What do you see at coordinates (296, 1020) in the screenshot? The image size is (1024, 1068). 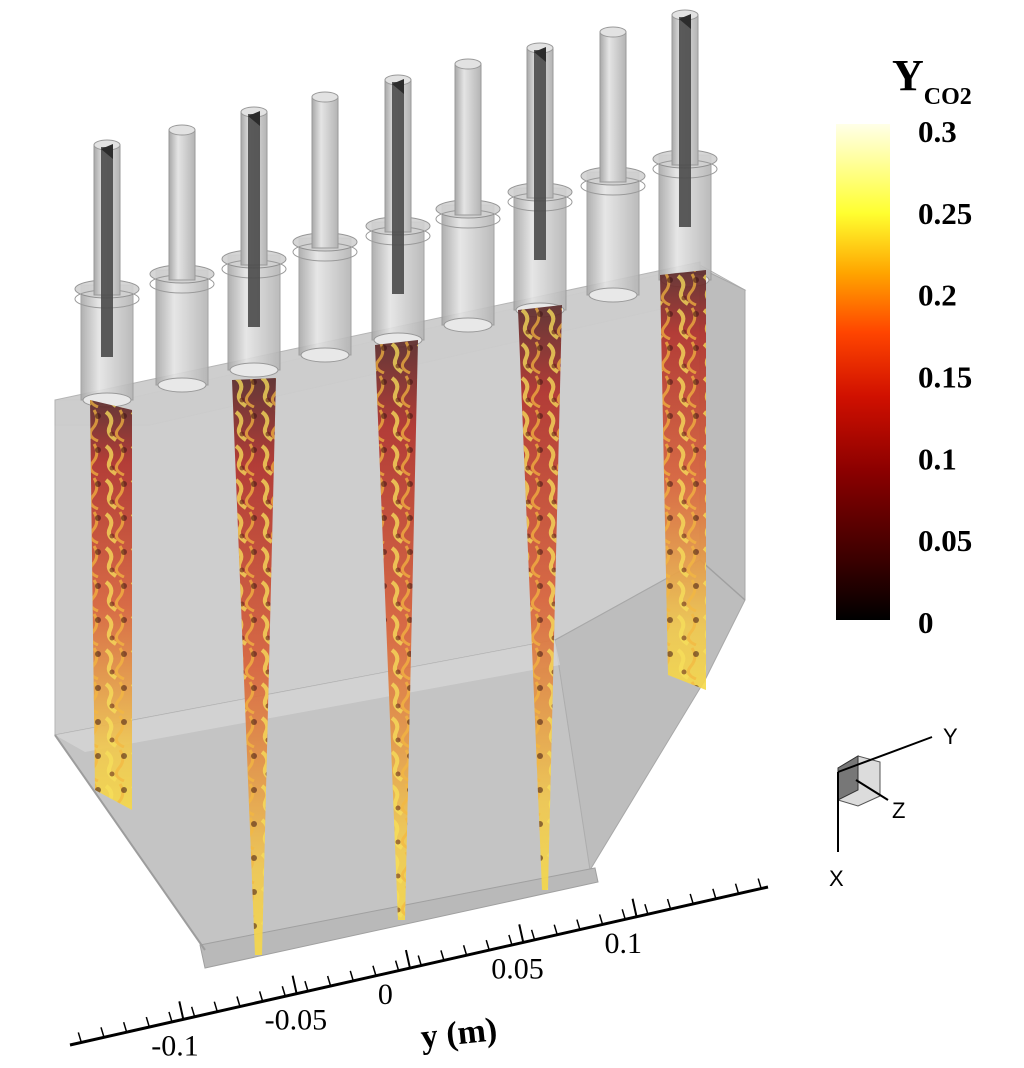 I see `y-axis-tick-label: -0.05` at bounding box center [296, 1020].